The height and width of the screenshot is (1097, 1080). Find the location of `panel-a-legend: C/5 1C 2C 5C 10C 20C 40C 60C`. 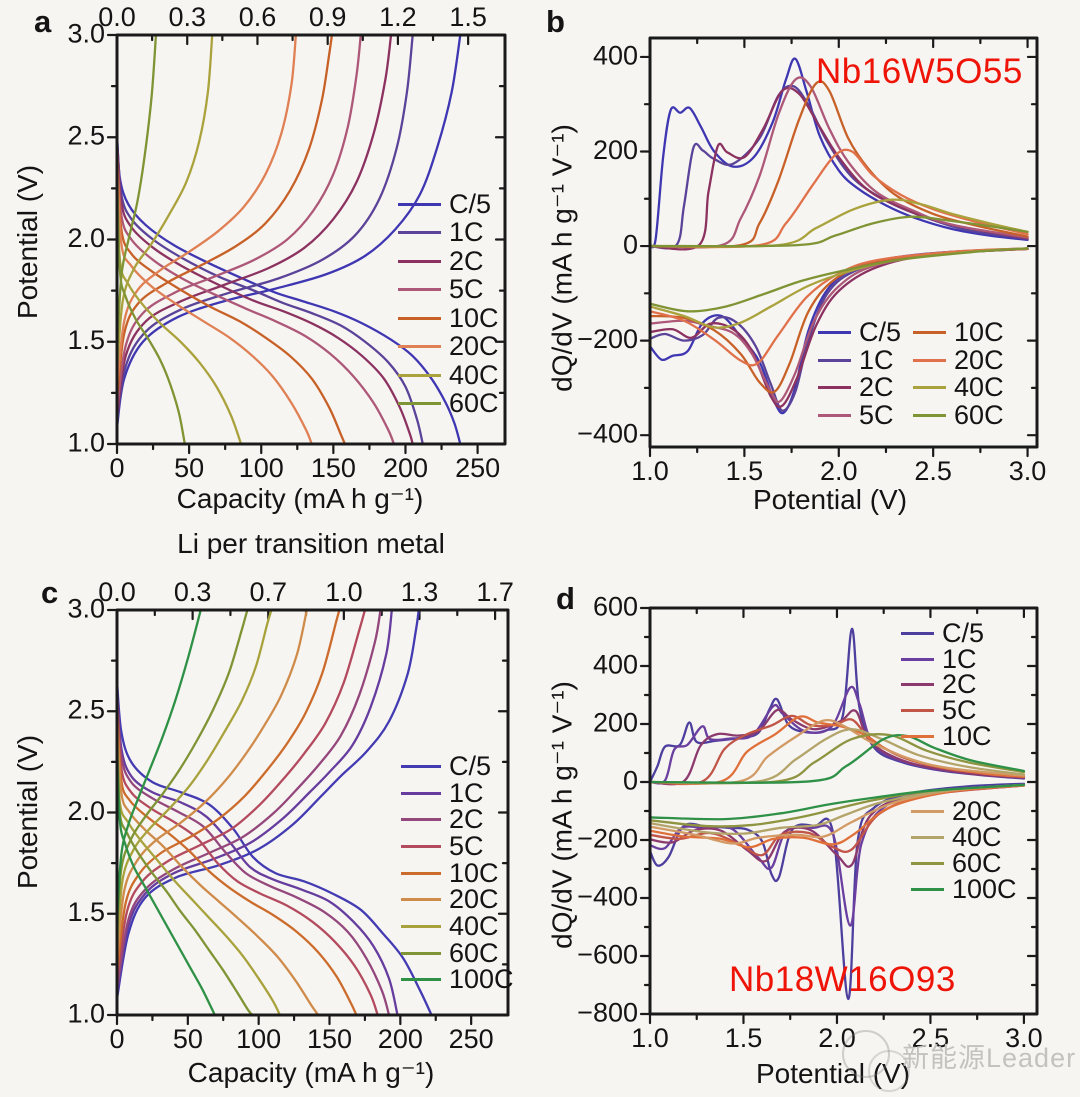

panel-a-legend: C/5 1C 2C 5C 10C 20C 40C 60C is located at coordinates (448, 304).